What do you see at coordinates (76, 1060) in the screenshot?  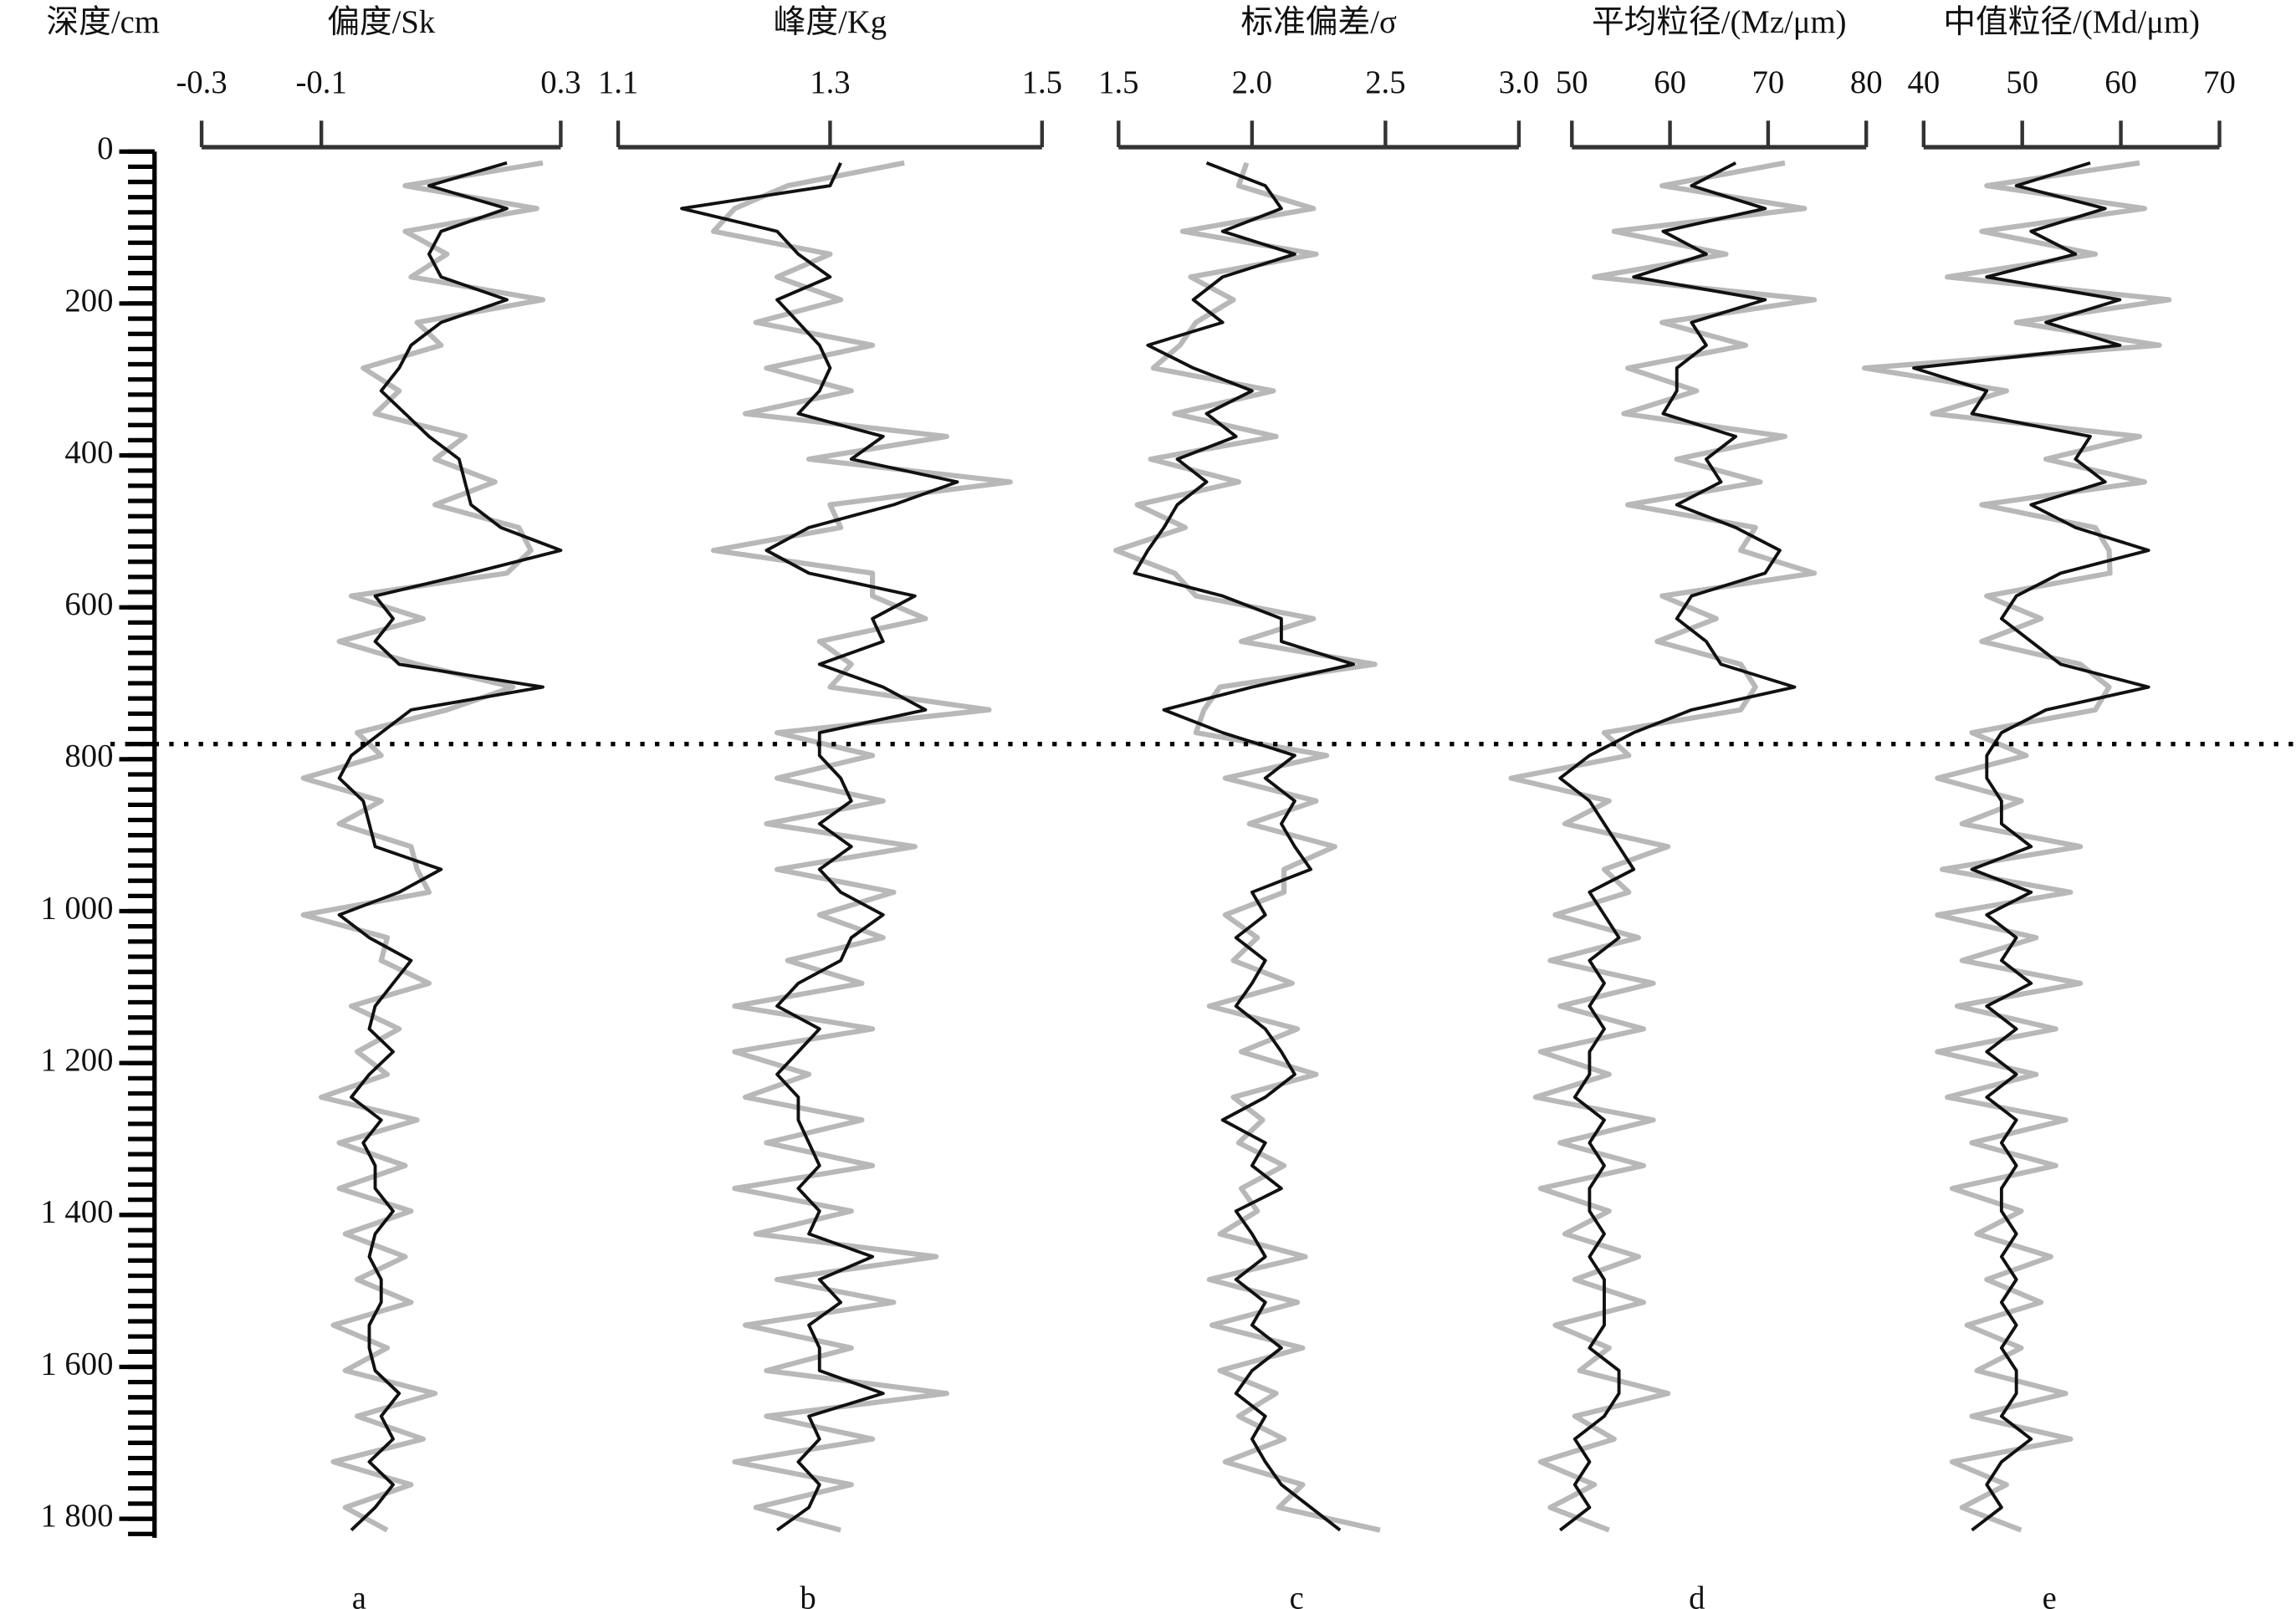 I see `y-tick-label: 1 200` at bounding box center [76, 1060].